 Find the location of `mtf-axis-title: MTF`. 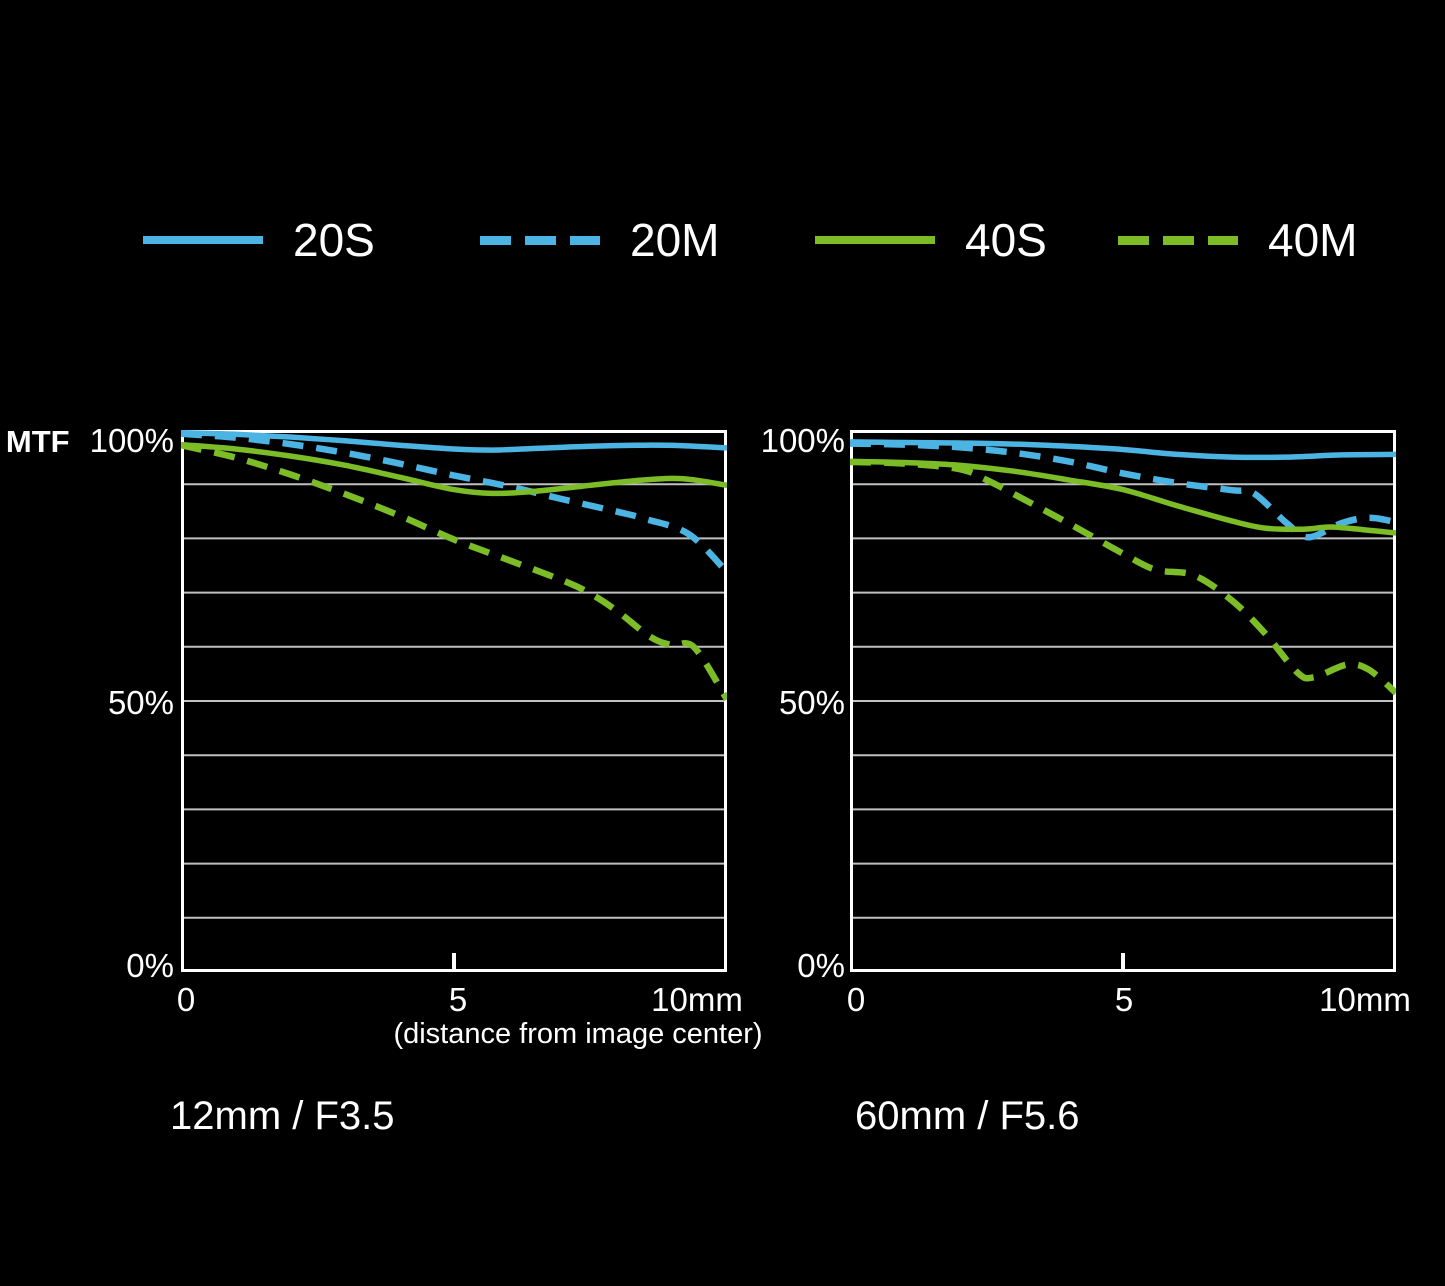

mtf-axis-title: MTF is located at coordinates (37, 441).